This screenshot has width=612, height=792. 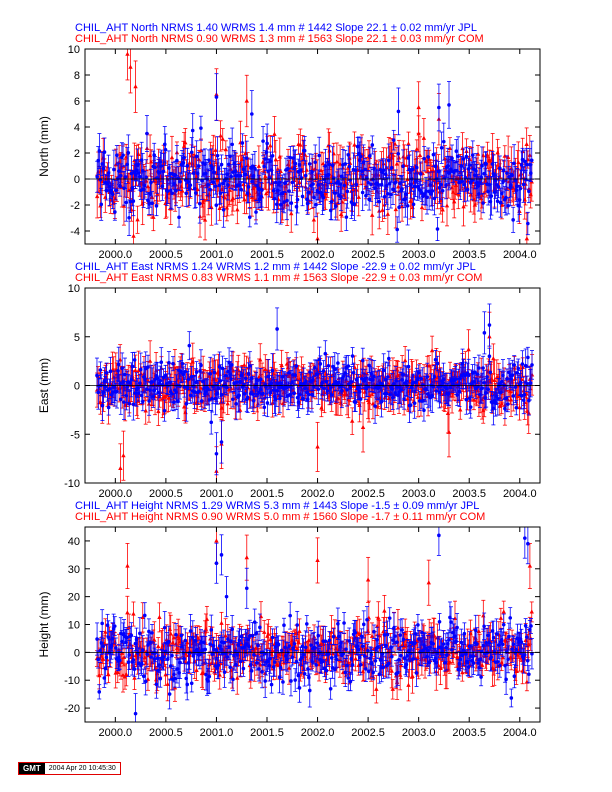 I want to click on x-tick-label: 2000.5, so click(x=166, y=255).